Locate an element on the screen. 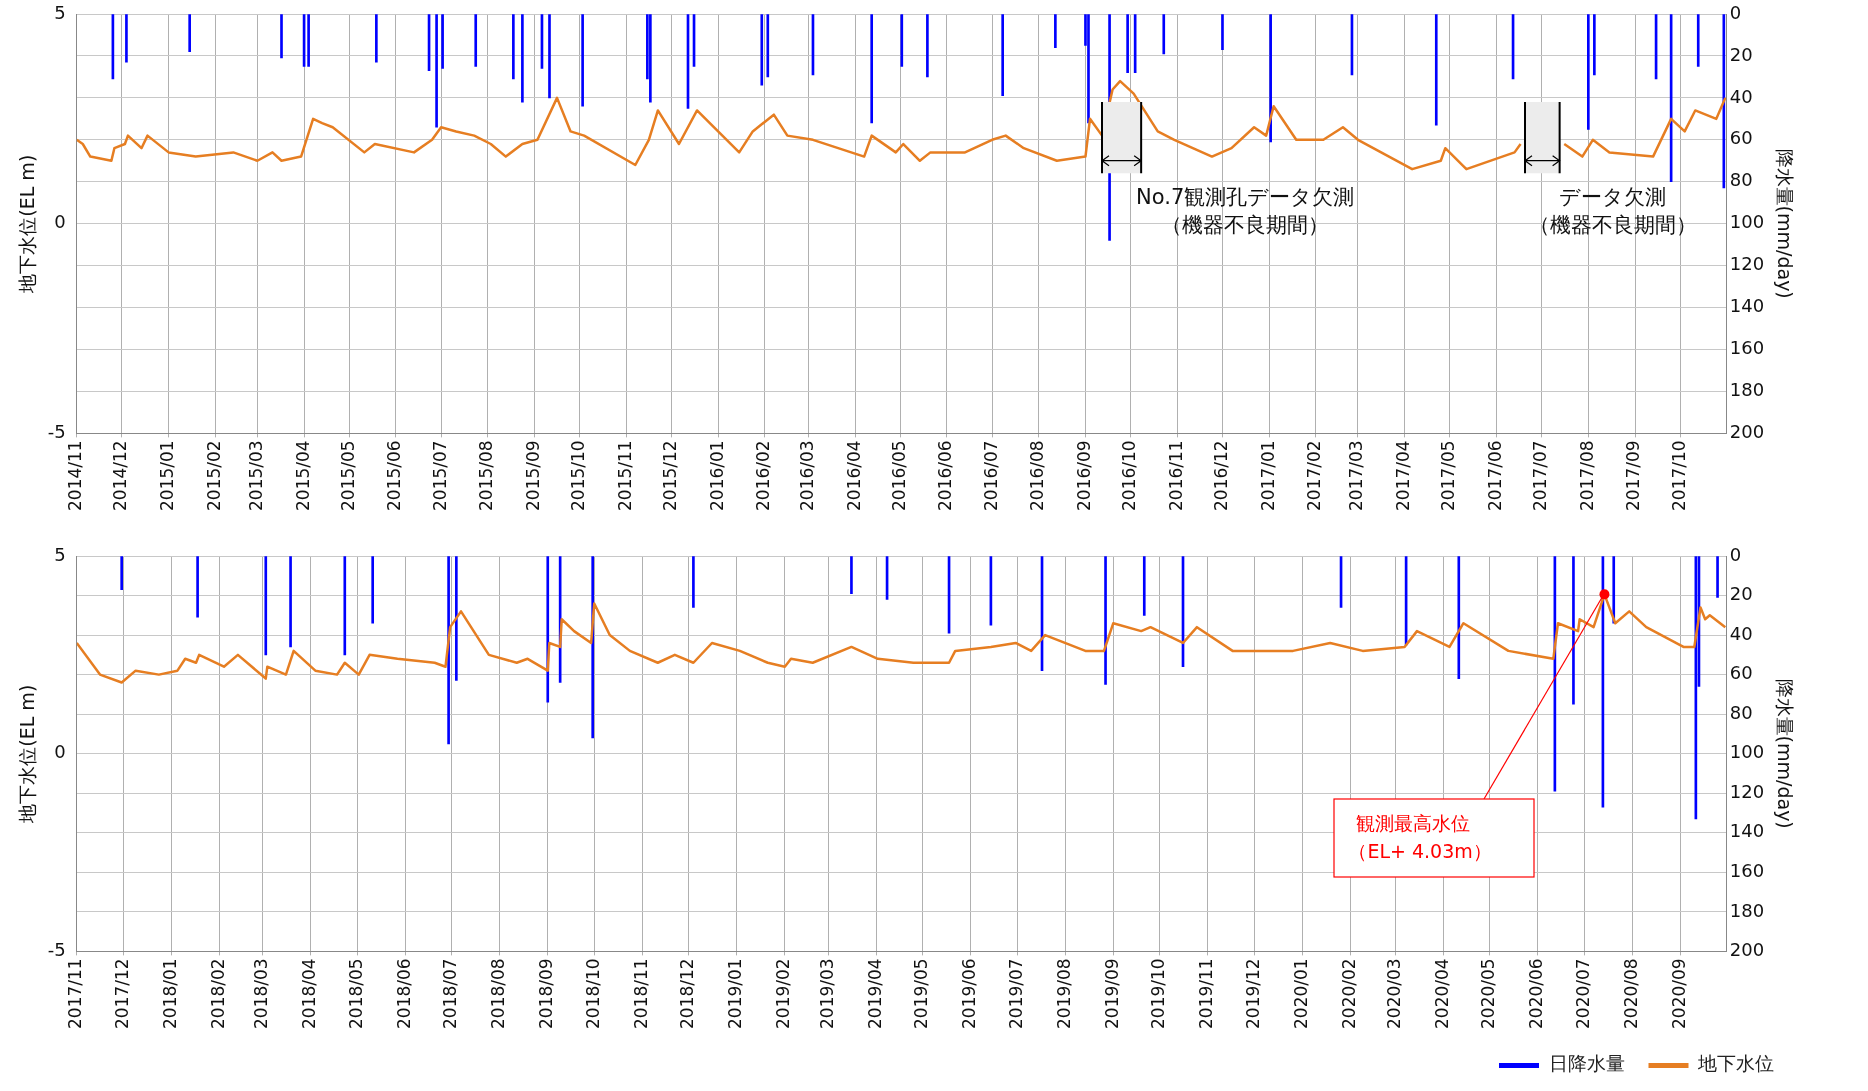  x-tick-label: 2019/06 is located at coordinates (969, 993).